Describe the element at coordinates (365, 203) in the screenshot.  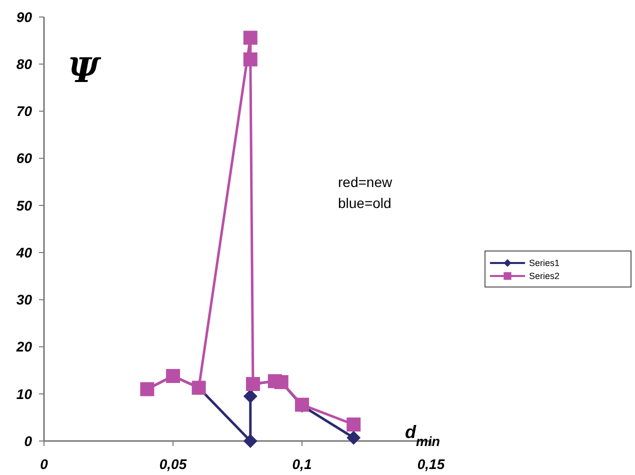
I see `annotation: blue=old` at that location.